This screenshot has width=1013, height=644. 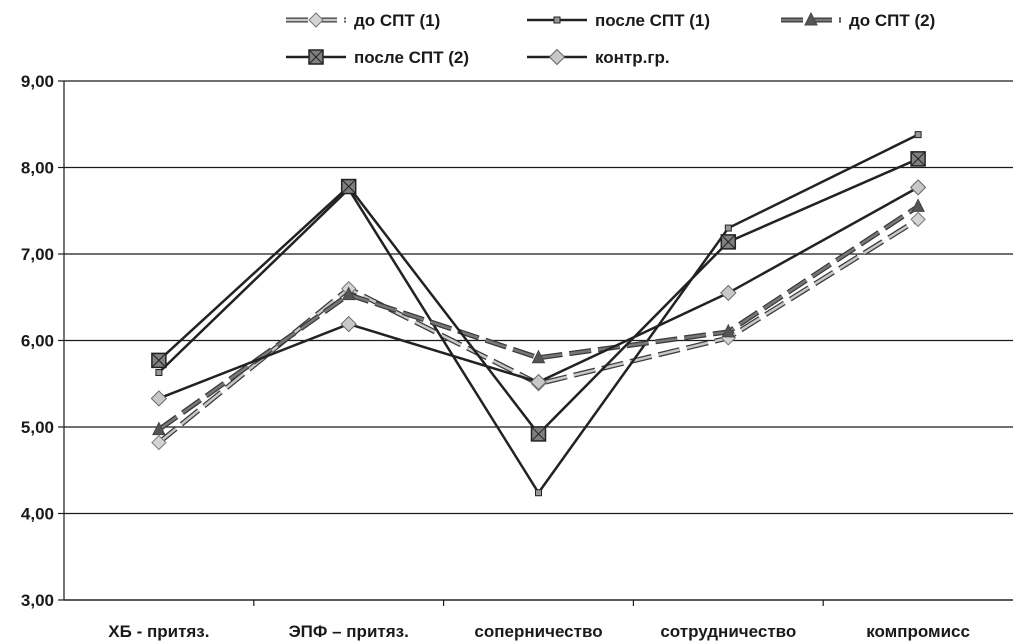 What do you see at coordinates (892, 20) in the screenshot?
I see `legend-label: до СПТ (2)` at bounding box center [892, 20].